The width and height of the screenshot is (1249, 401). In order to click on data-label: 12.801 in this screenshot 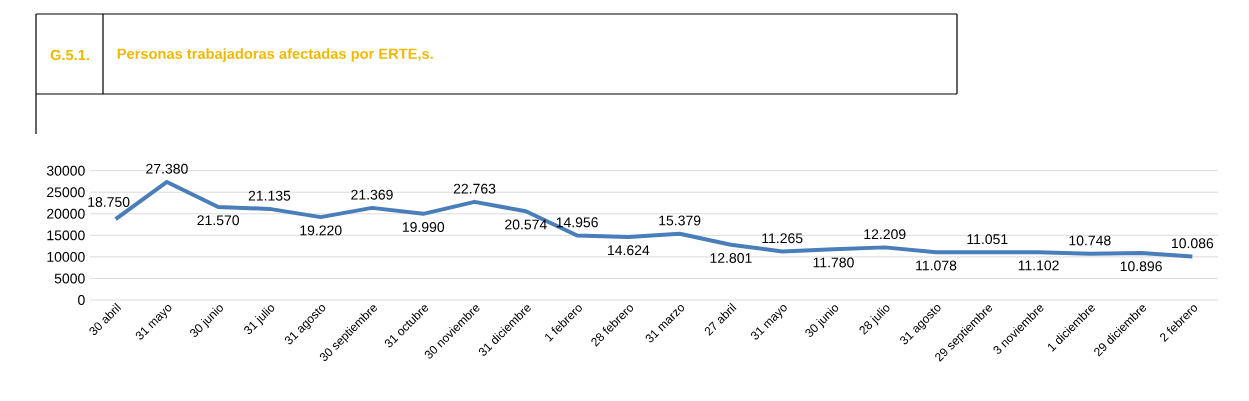, I will do `click(731, 258)`.